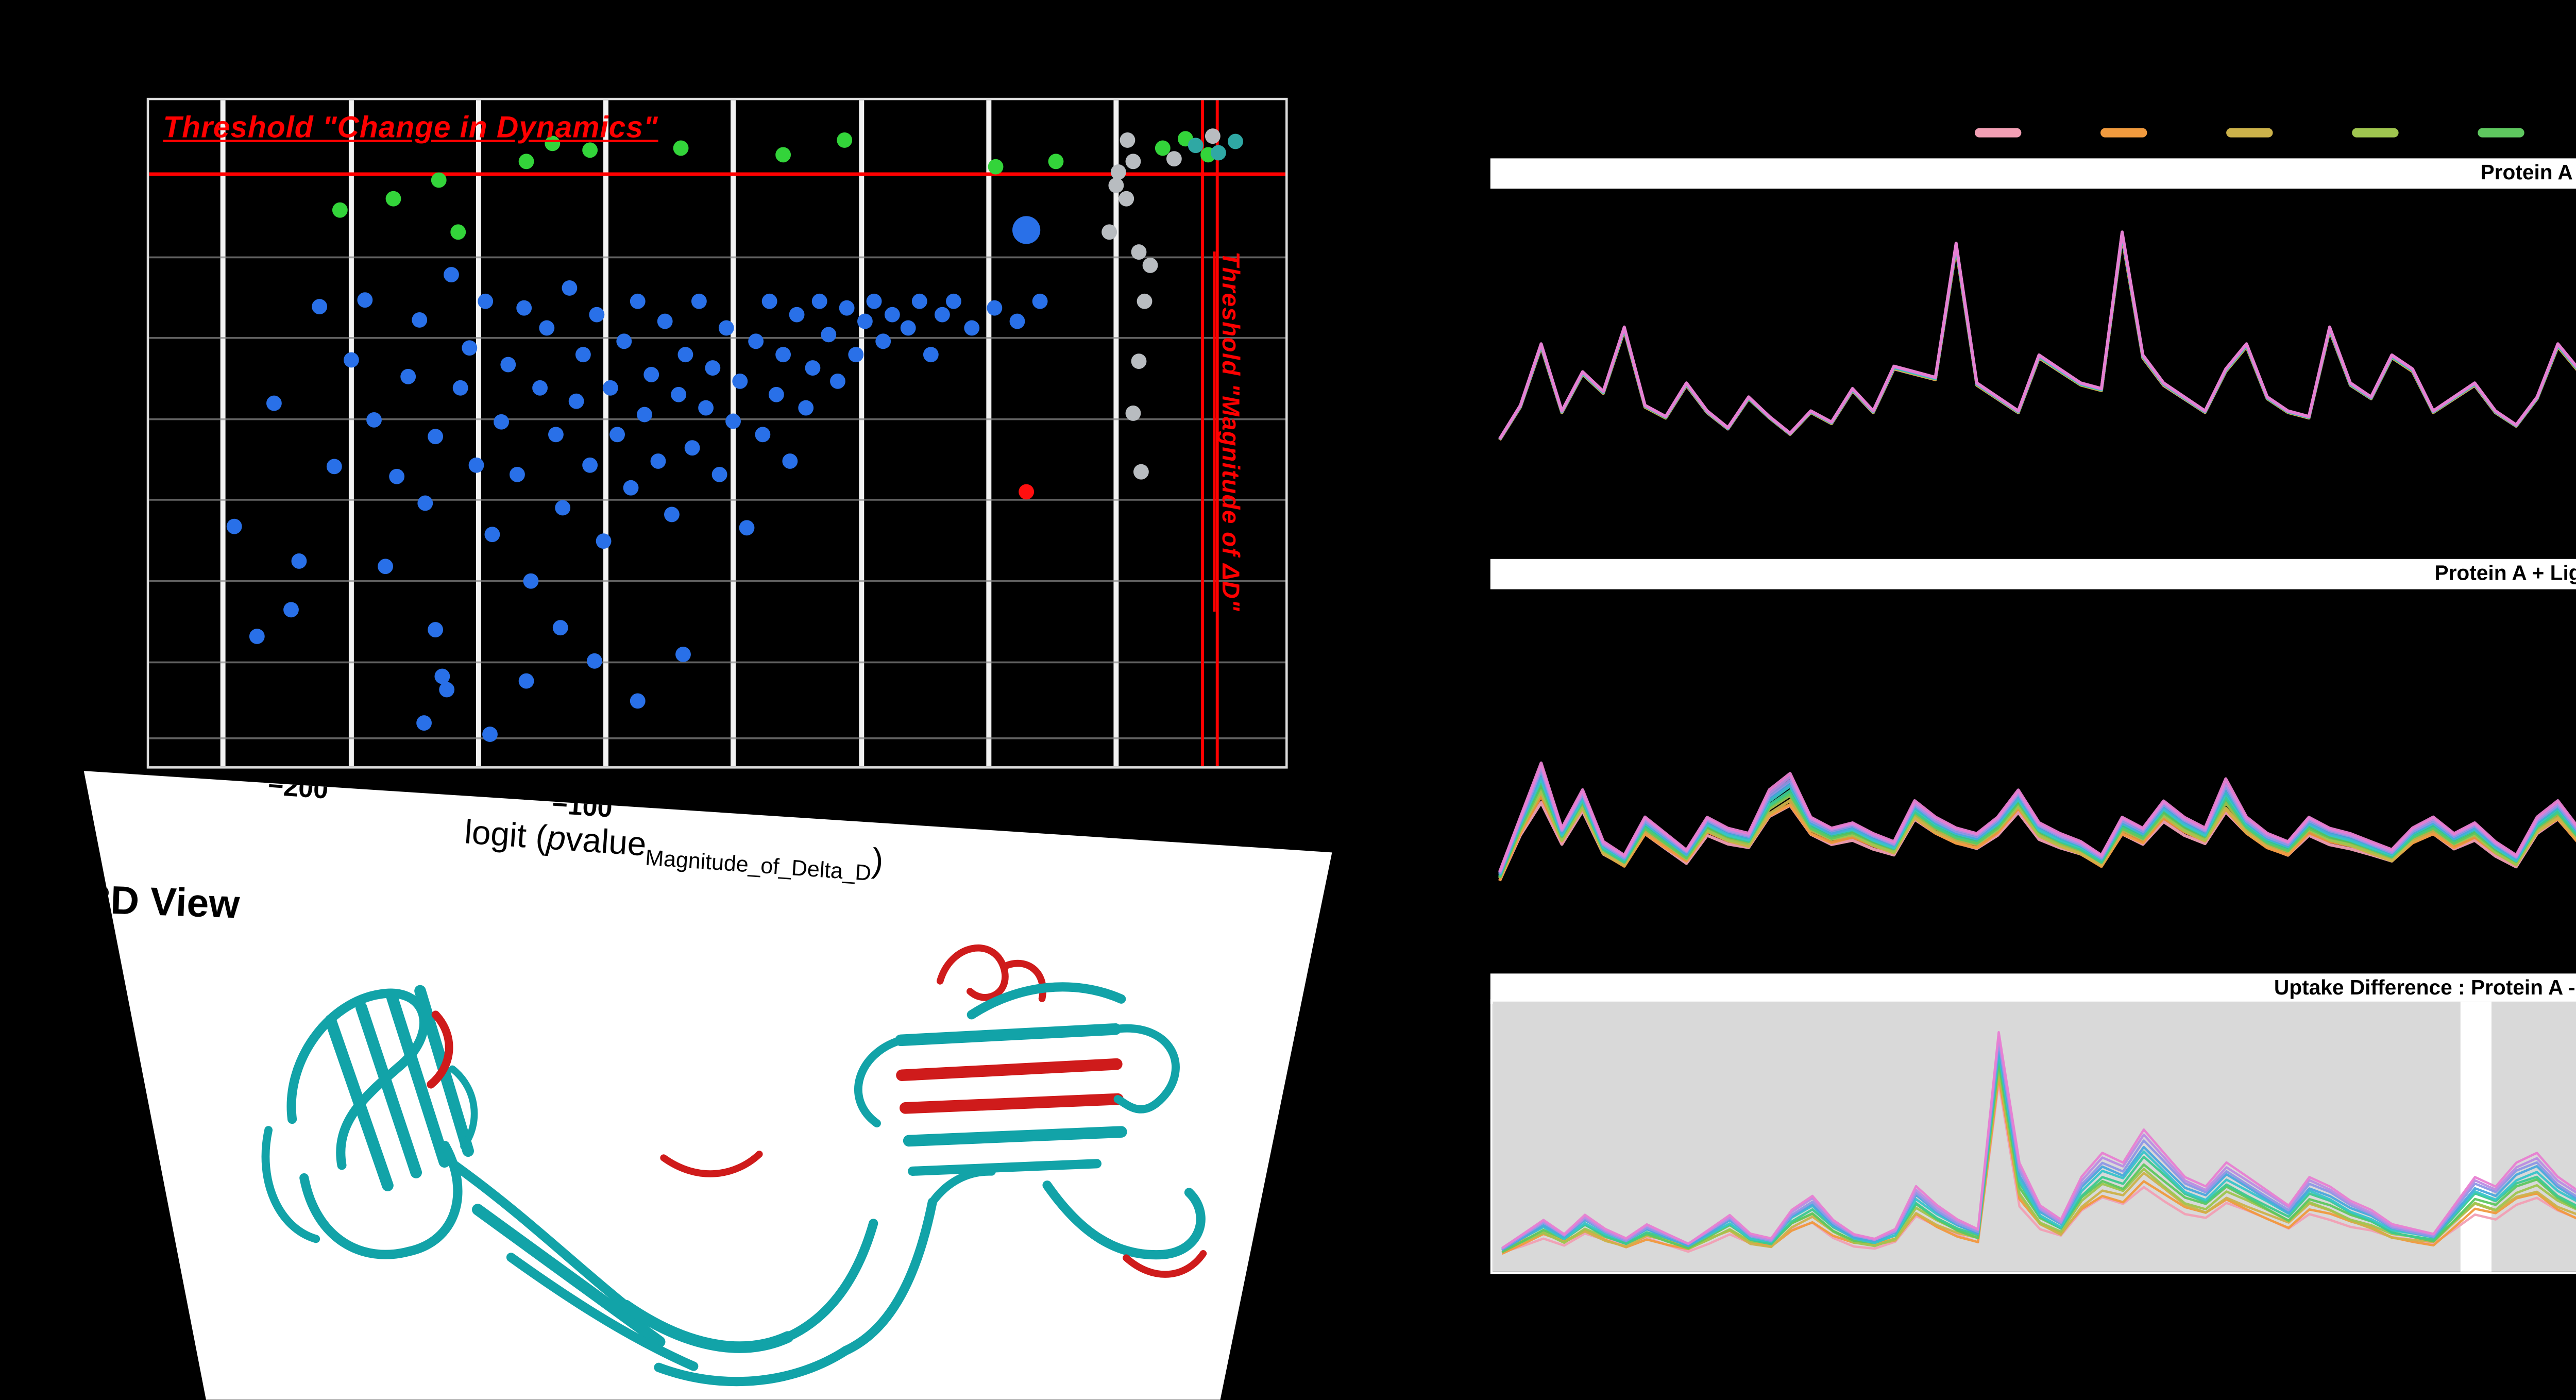 The width and height of the screenshot is (2576, 1400). I want to click on timepoint-legend, so click(2275, 133).